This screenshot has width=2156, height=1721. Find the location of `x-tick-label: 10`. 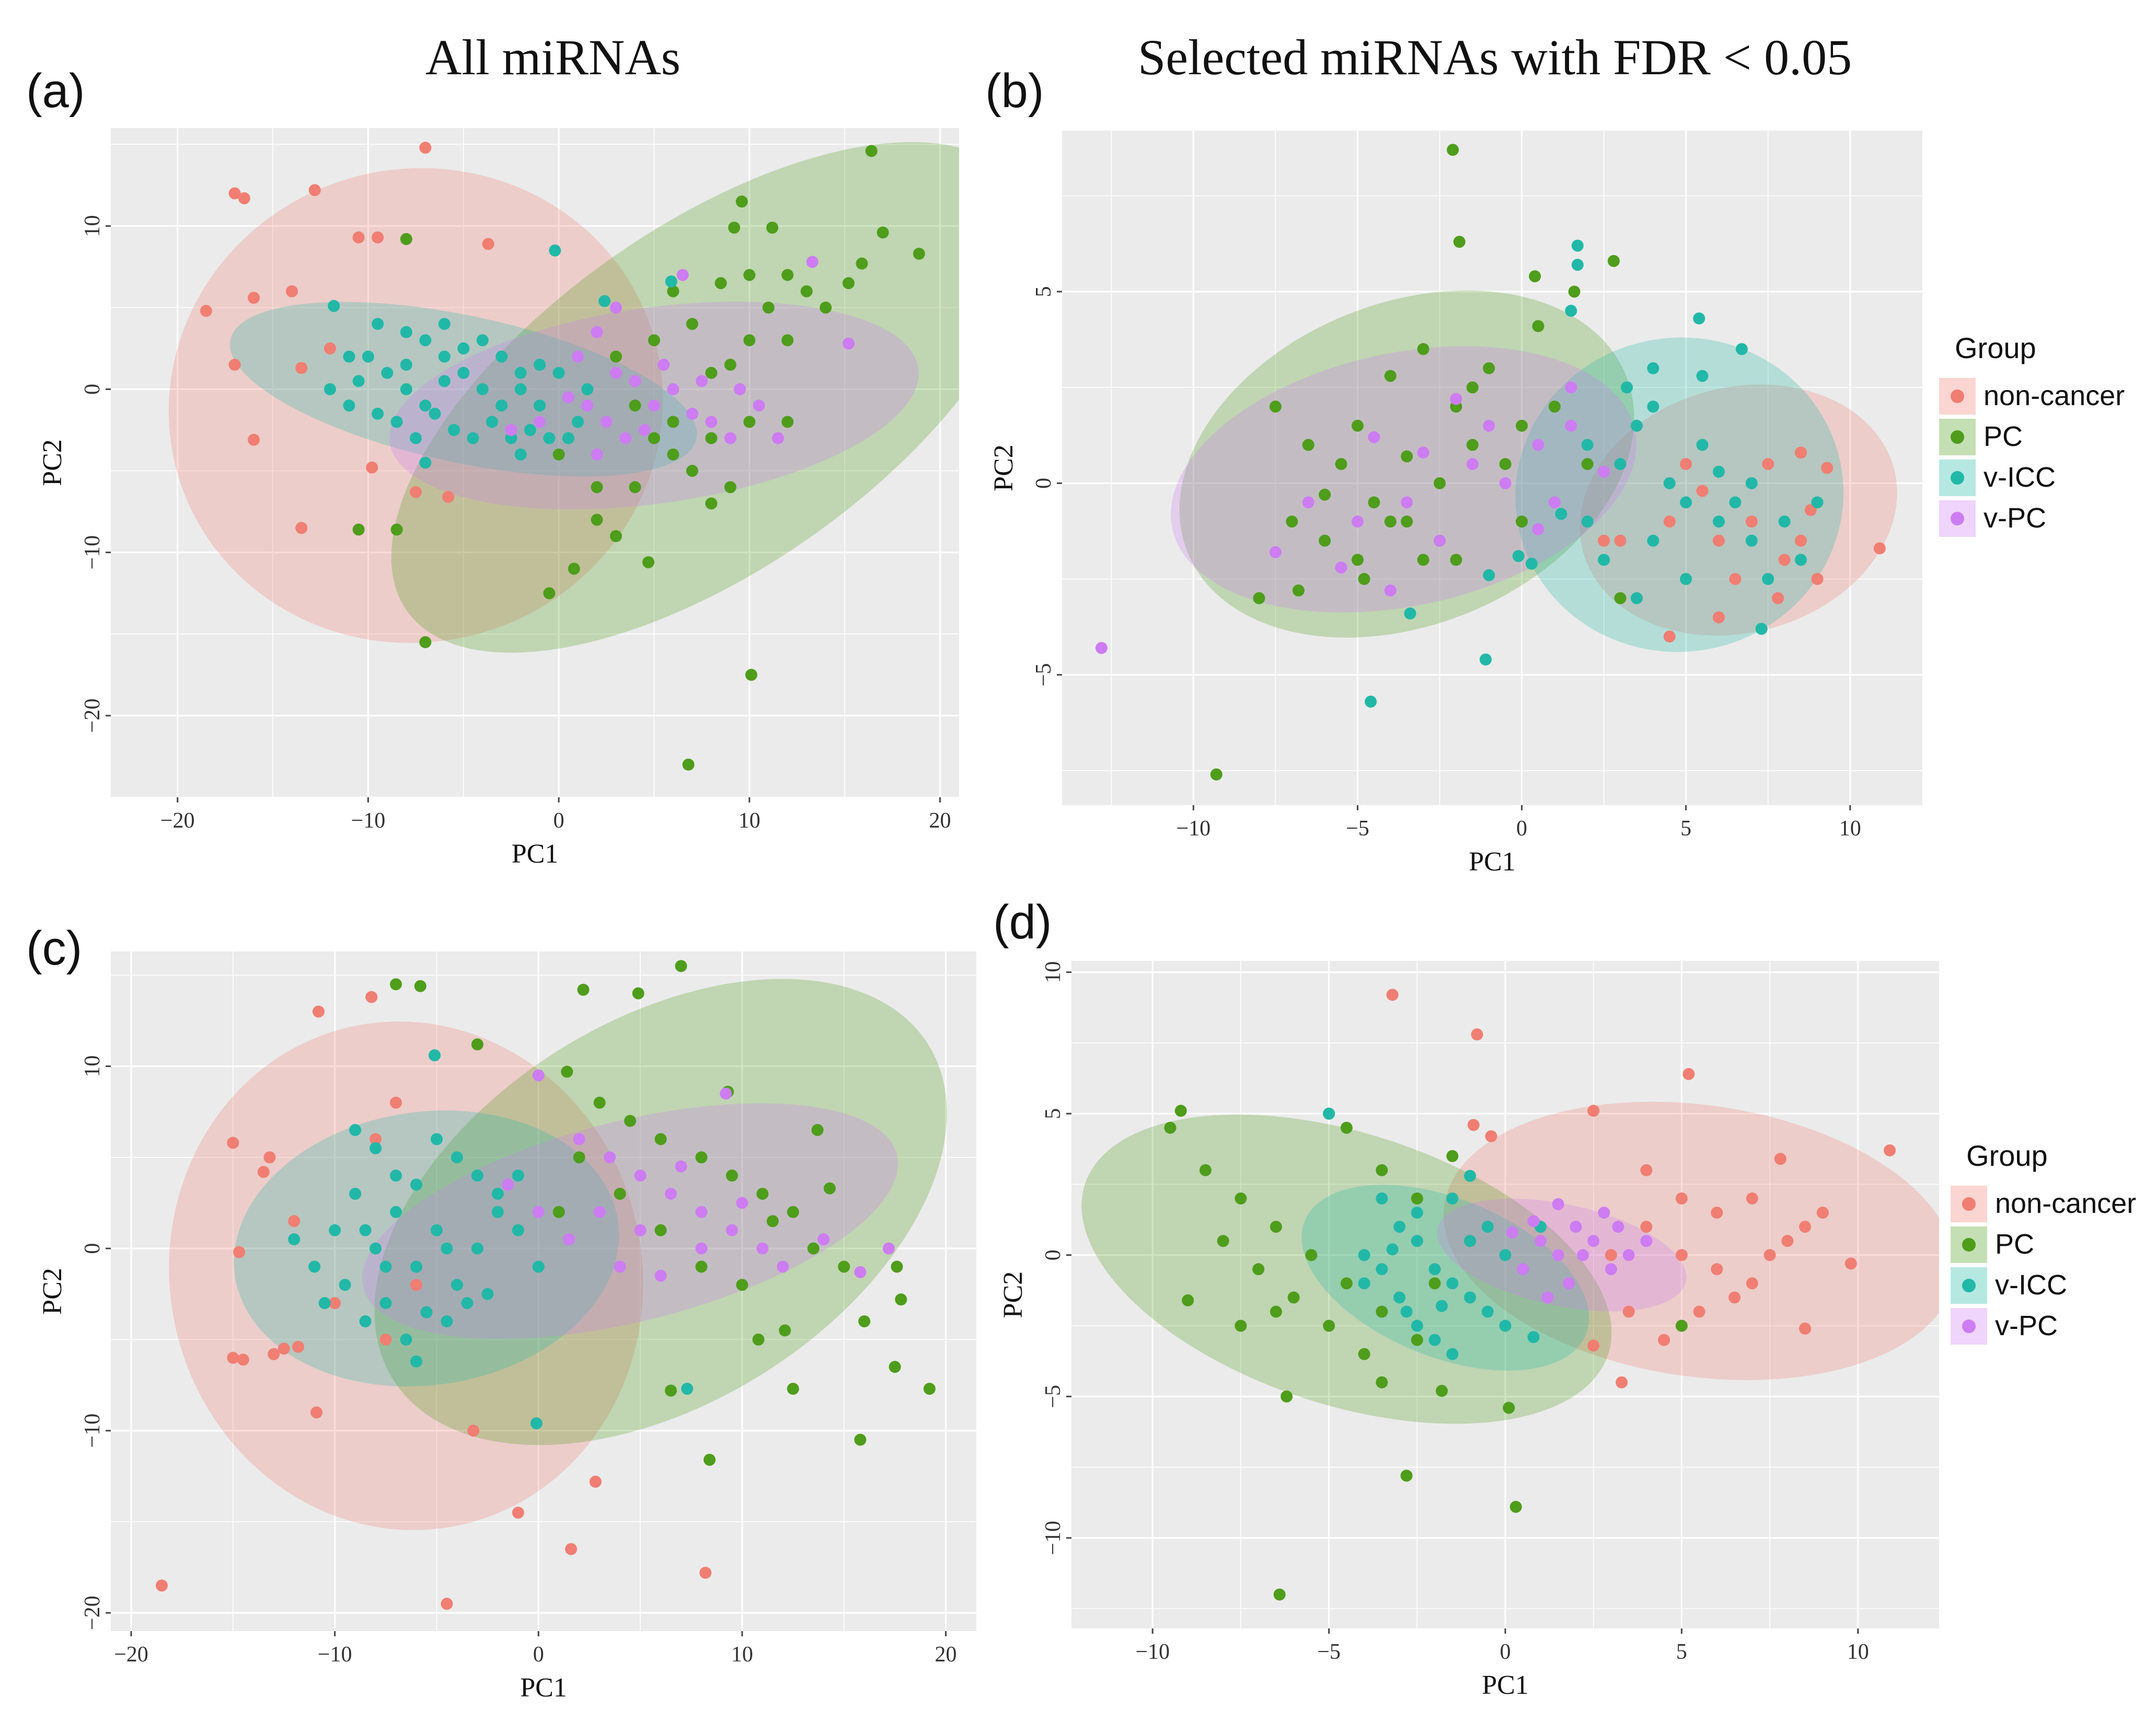

x-tick-label: 10 is located at coordinates (1850, 829).